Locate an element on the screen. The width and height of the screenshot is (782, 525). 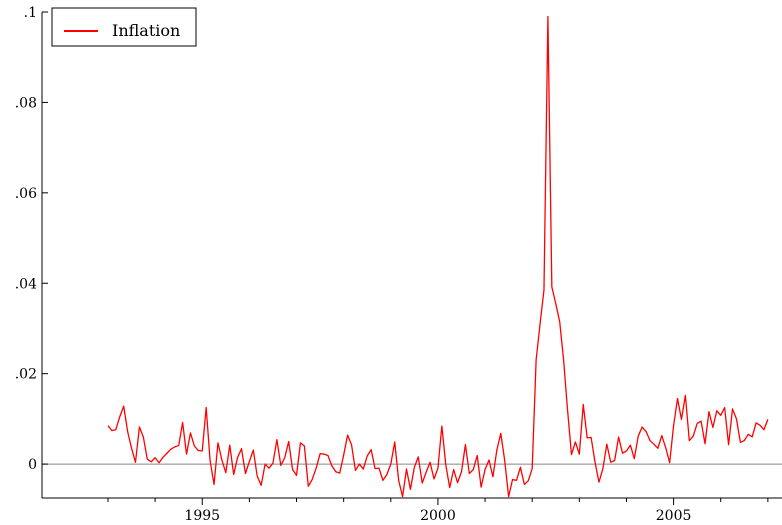
y-tick-label: .02 is located at coordinates (26, 375).